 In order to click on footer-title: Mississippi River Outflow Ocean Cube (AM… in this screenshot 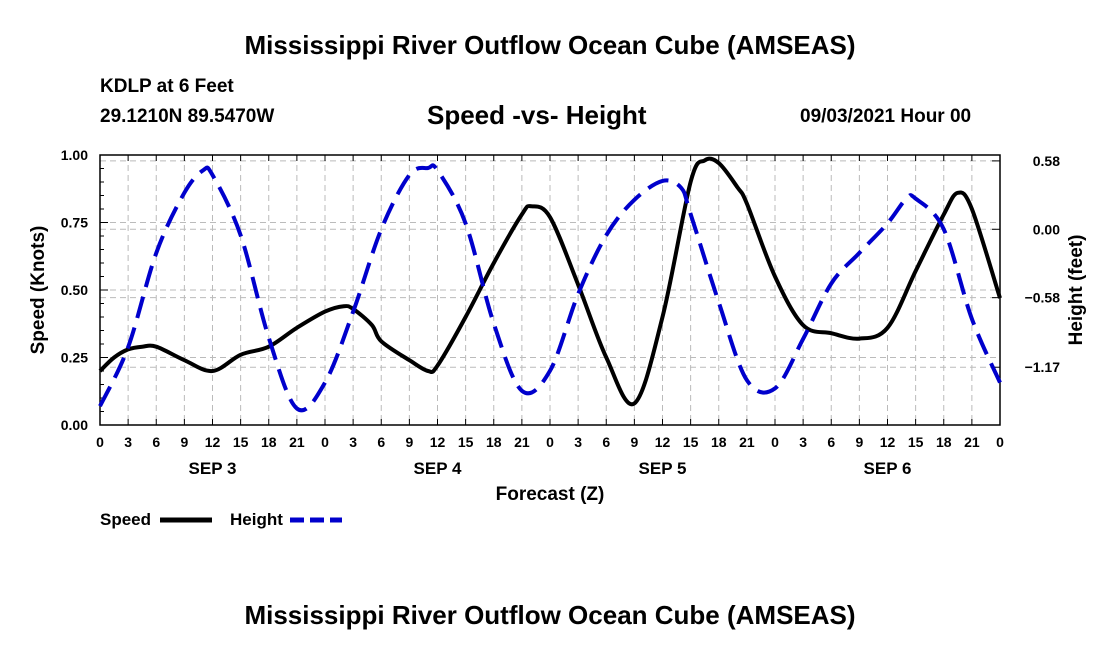, I will do `click(550, 615)`.